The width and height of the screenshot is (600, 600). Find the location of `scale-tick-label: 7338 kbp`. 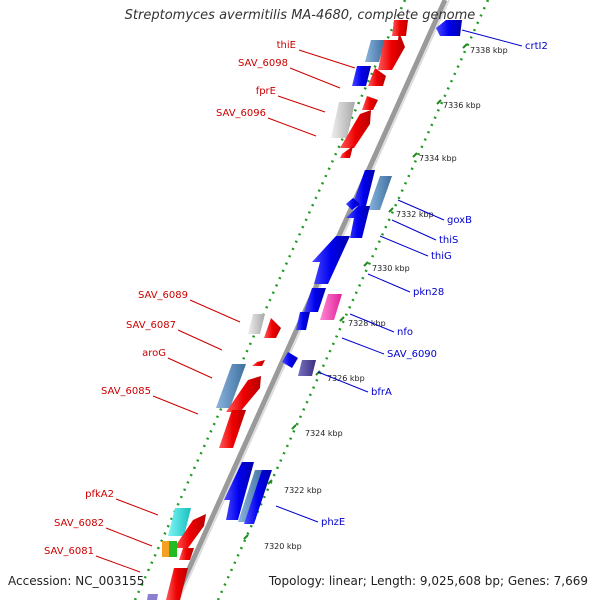

scale-tick-label: 7338 kbp is located at coordinates (489, 50).